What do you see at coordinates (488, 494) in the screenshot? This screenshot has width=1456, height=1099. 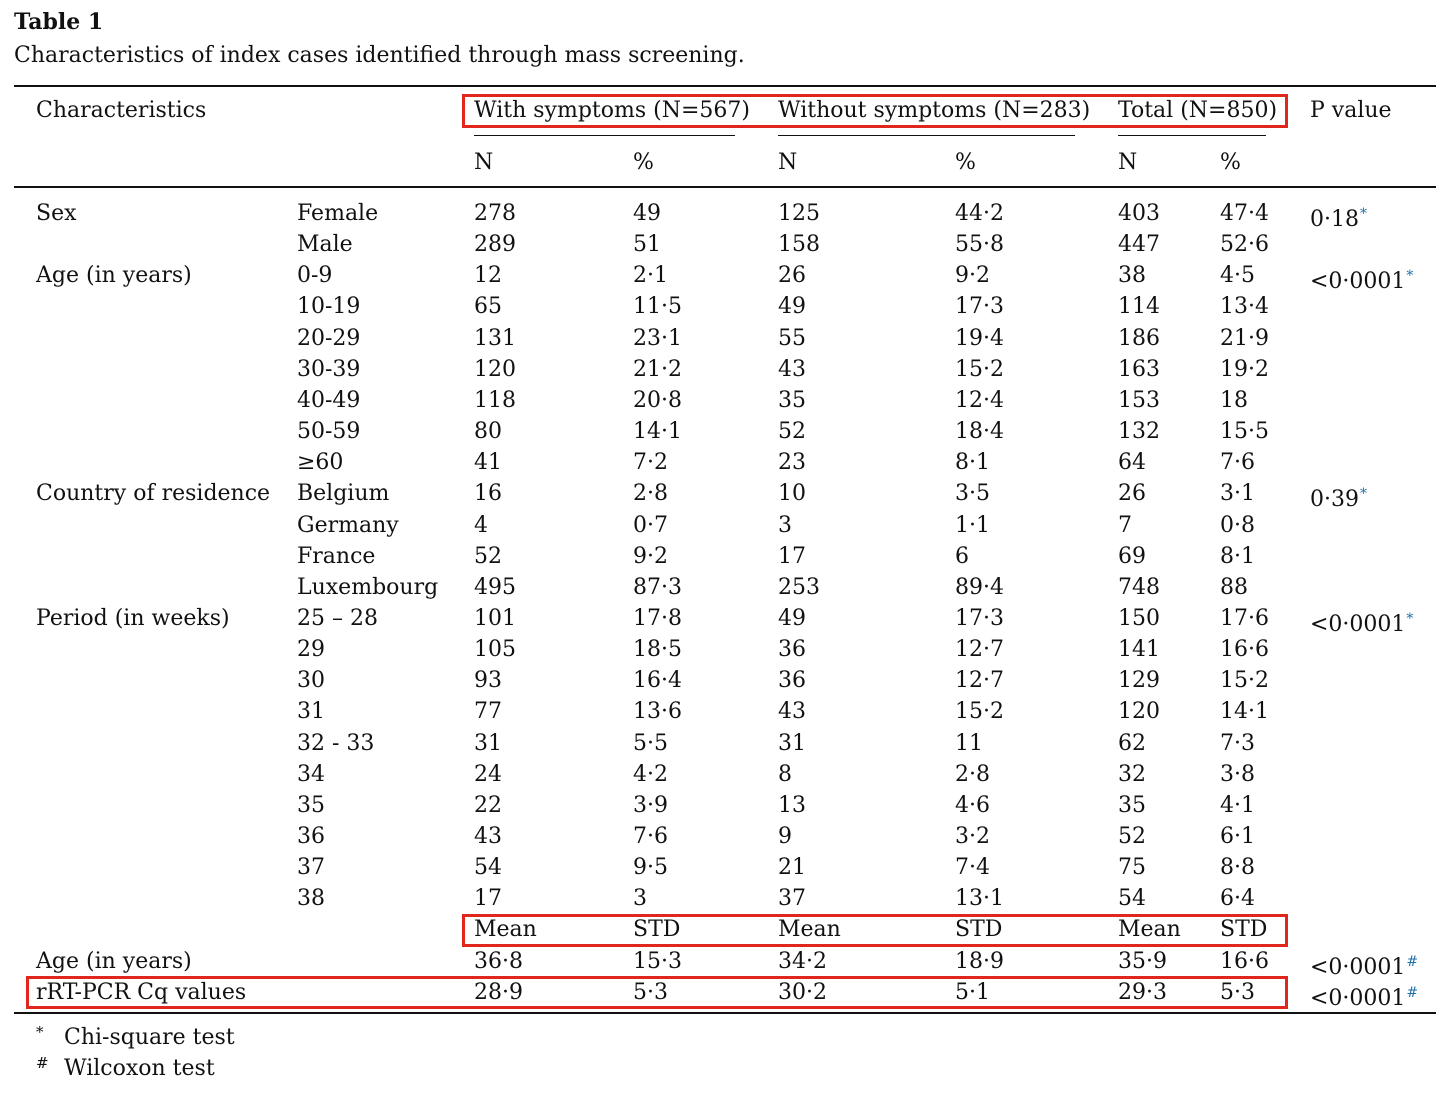 I see `cell: 16` at bounding box center [488, 494].